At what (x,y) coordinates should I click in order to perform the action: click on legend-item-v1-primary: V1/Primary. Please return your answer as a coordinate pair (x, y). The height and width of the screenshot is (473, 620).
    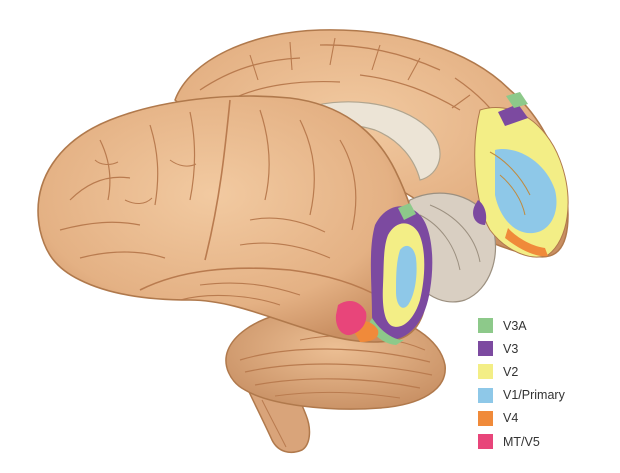
    Looking at the image, I should click on (543, 395).